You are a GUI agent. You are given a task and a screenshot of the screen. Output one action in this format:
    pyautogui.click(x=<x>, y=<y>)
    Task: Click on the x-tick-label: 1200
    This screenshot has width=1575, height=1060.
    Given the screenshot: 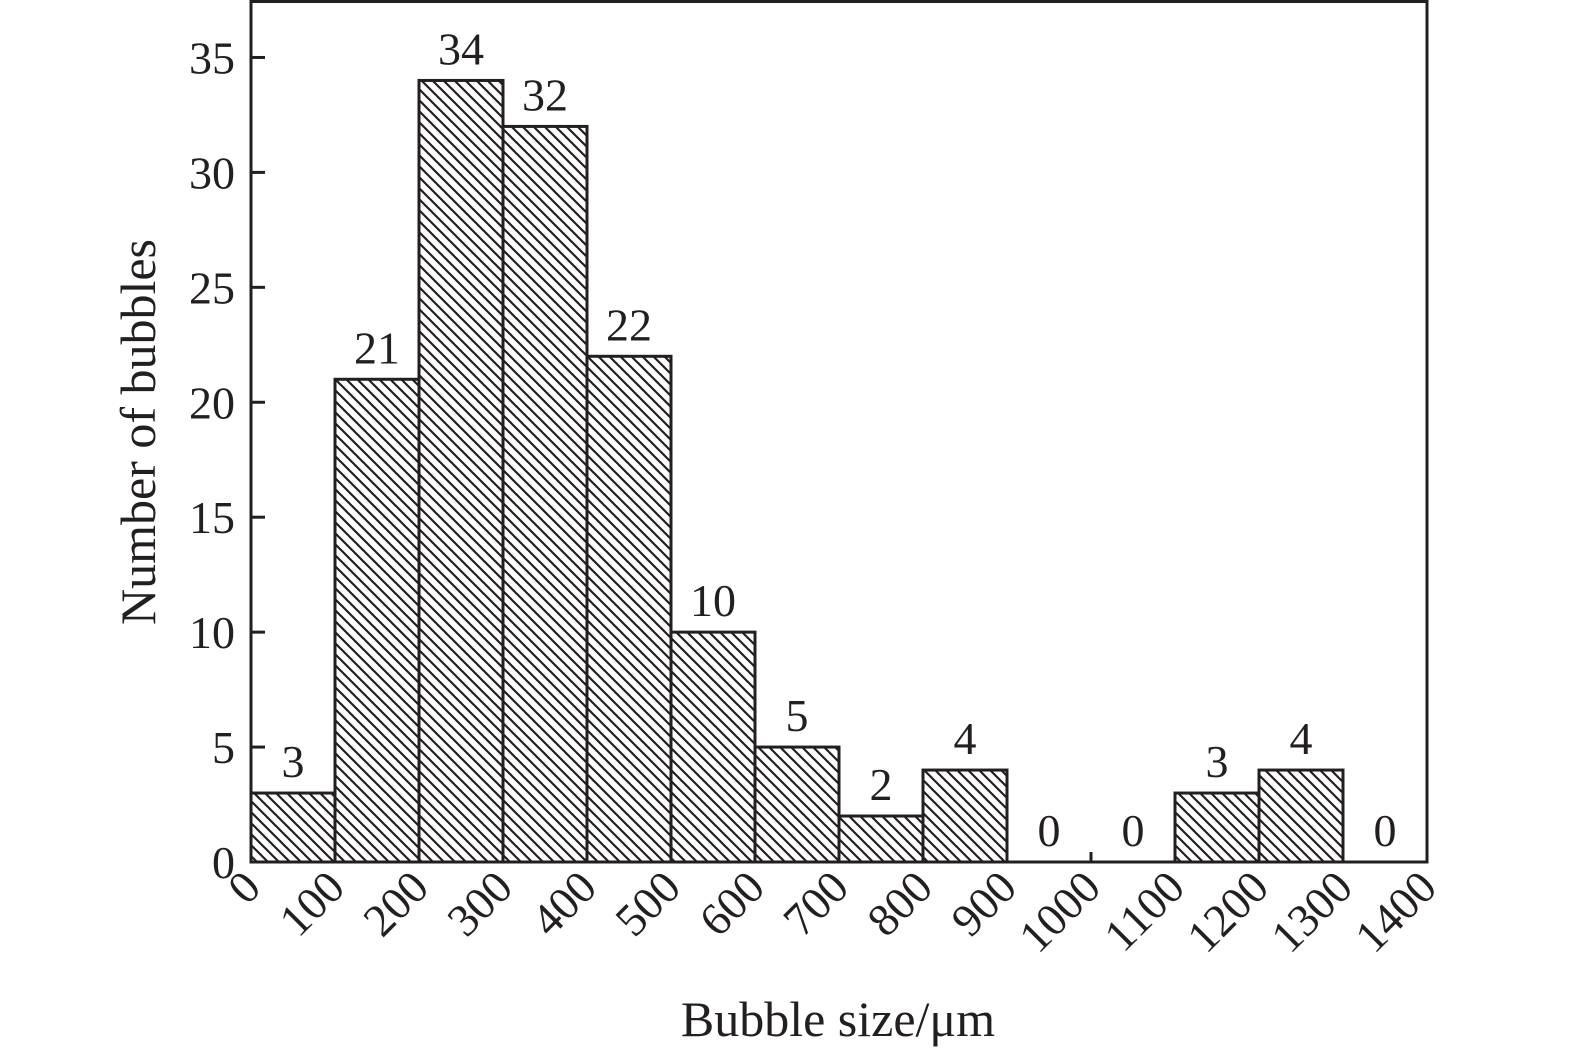 What is the action you would take?
    pyautogui.click(x=1227, y=911)
    